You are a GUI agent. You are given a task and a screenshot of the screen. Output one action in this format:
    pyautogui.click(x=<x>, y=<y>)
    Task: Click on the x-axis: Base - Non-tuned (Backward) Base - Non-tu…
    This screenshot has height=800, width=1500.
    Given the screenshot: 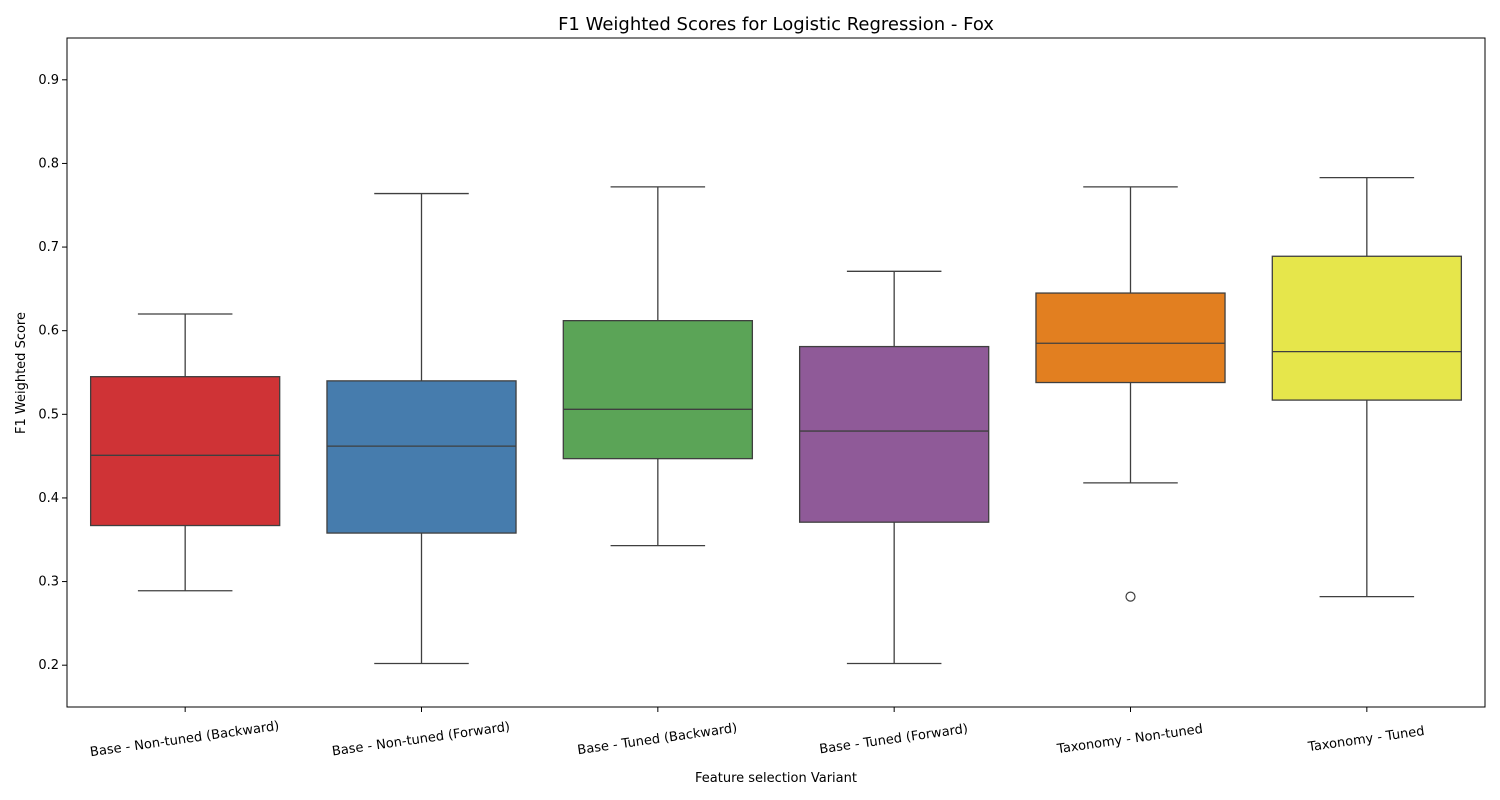 What is the action you would take?
    pyautogui.click(x=757, y=733)
    